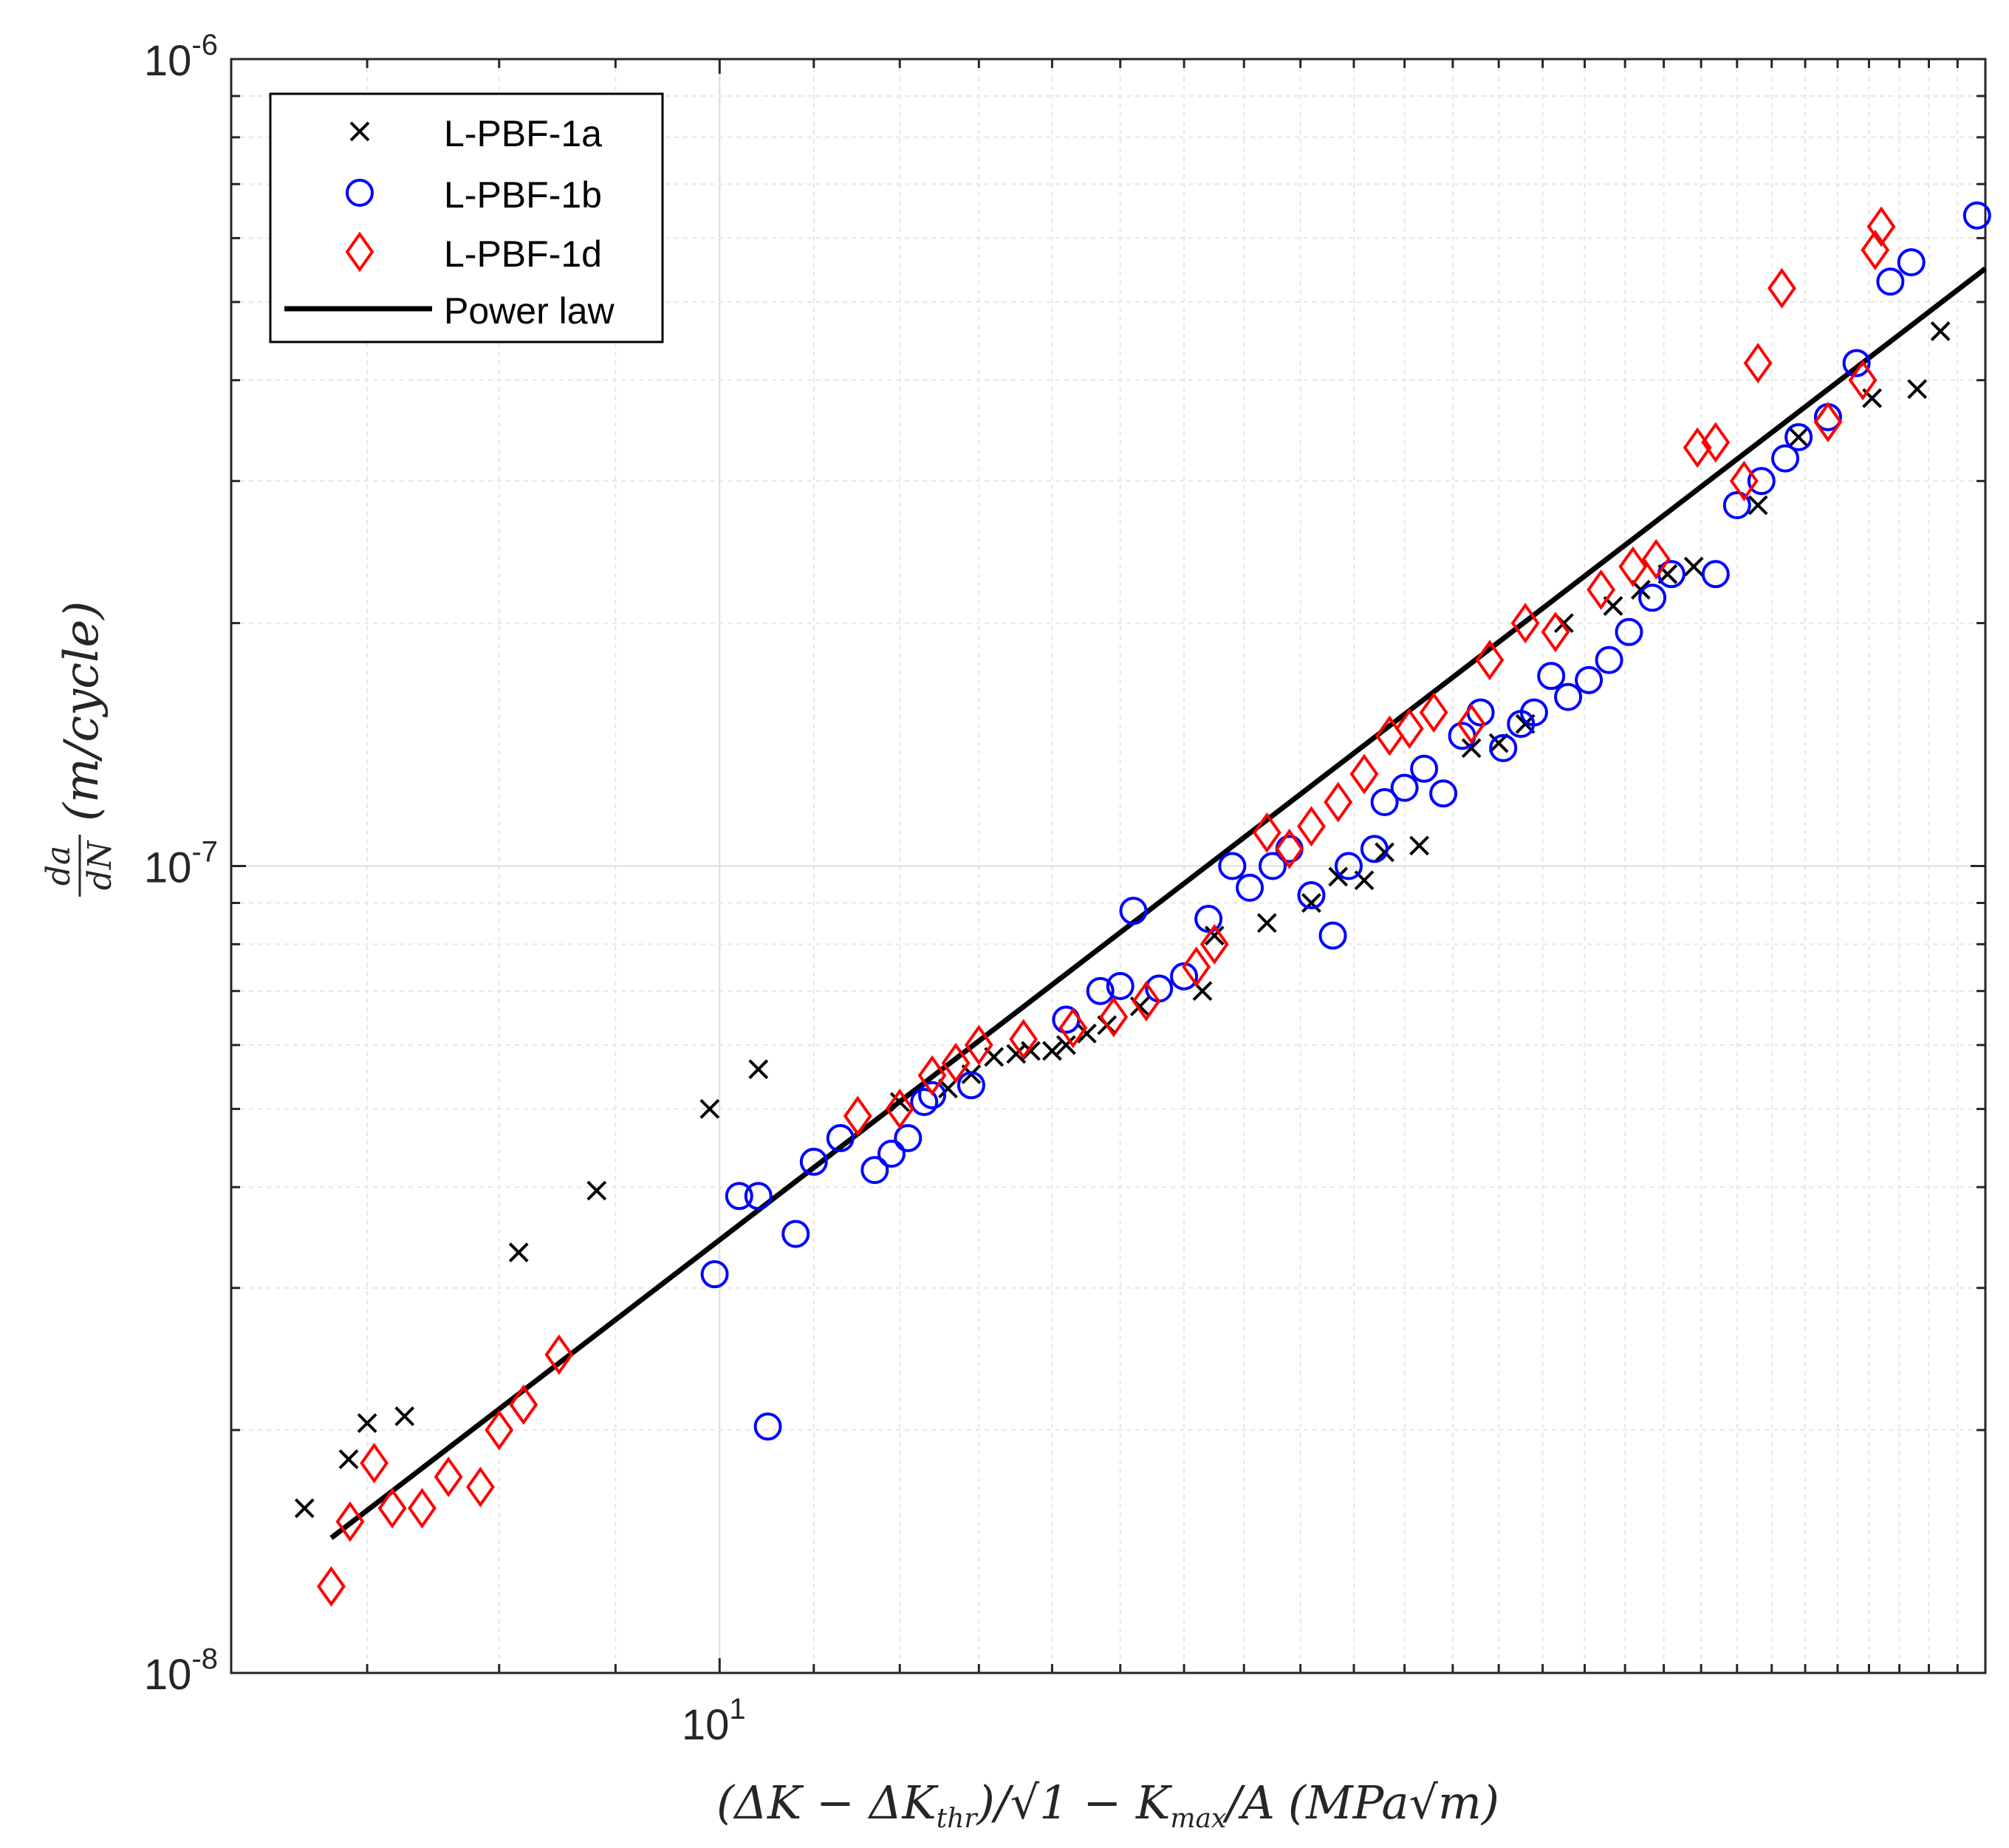 The width and height of the screenshot is (2009, 1848). Describe the element at coordinates (181, 57) in the screenshot. I see `y-tick-label: 10⁻⁶` at that location.